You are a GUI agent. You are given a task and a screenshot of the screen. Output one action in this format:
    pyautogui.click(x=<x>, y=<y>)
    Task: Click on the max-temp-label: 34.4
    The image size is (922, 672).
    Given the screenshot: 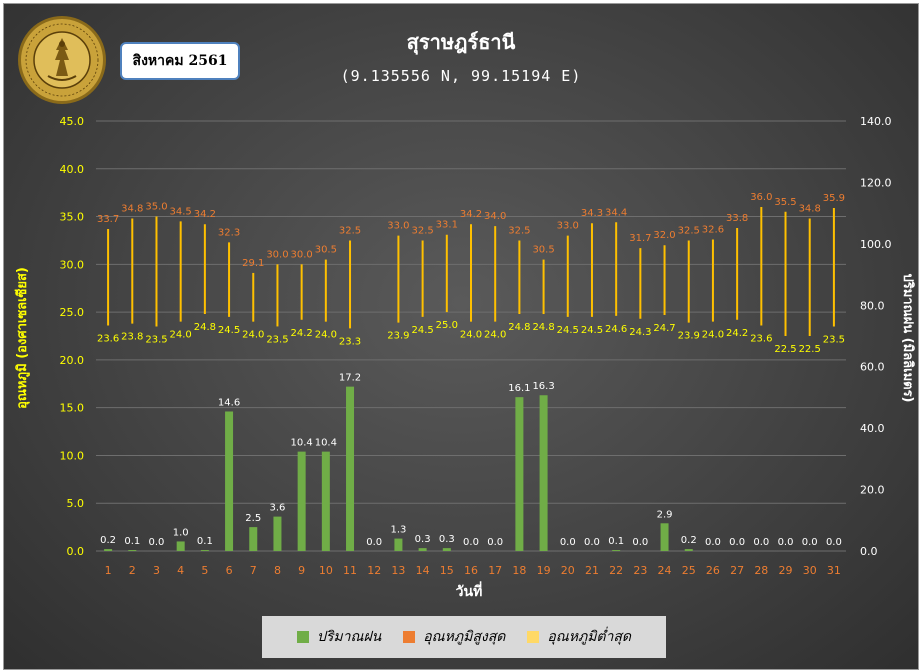 What is the action you would take?
    pyautogui.click(x=616, y=212)
    